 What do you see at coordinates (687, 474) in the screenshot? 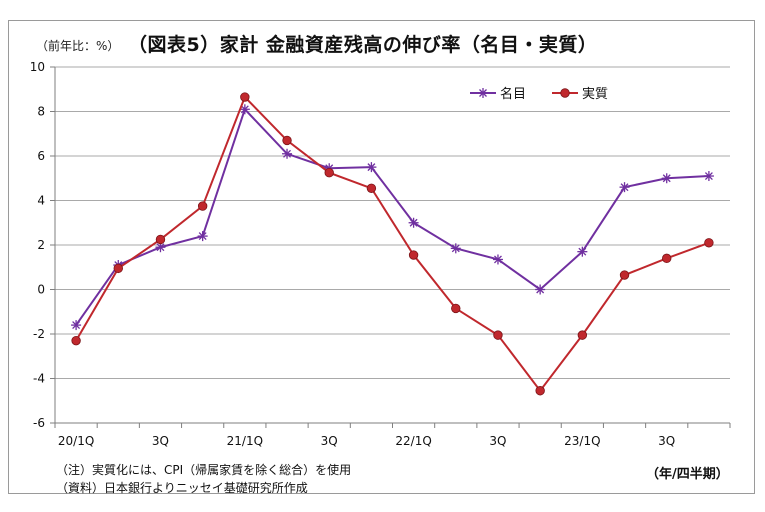
I see `x-axis-unit-label: （年/四半期）` at bounding box center [687, 474].